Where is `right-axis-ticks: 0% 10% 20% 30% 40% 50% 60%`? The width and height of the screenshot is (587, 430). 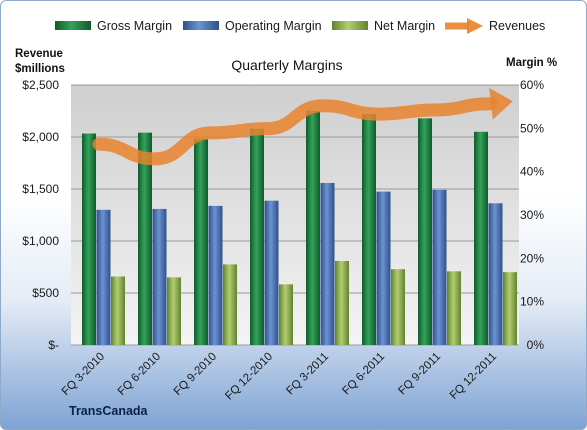 right-axis-ticks: 0% 10% 20% 30% 40% 50% 60% is located at coordinates (532, 215).